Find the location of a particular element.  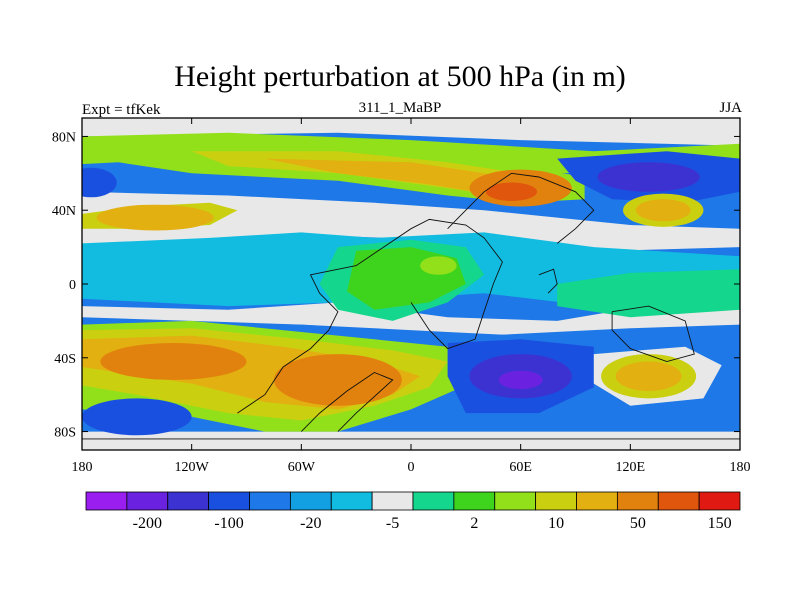

south-atlantic-high-core is located at coordinates (337, 380).